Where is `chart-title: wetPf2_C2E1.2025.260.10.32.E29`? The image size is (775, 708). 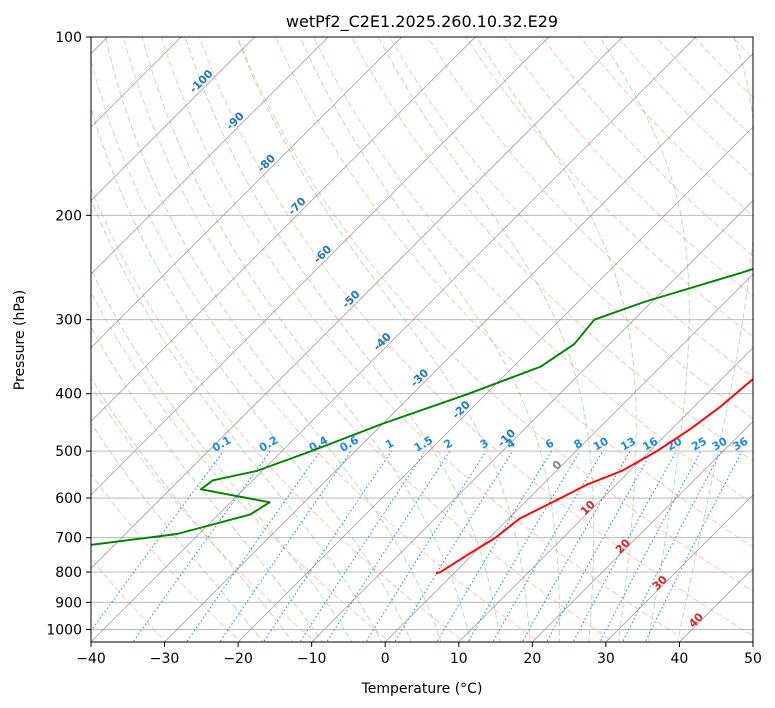 chart-title: wetPf2_C2E1.2025.260.10.32.E29 is located at coordinates (422, 22).